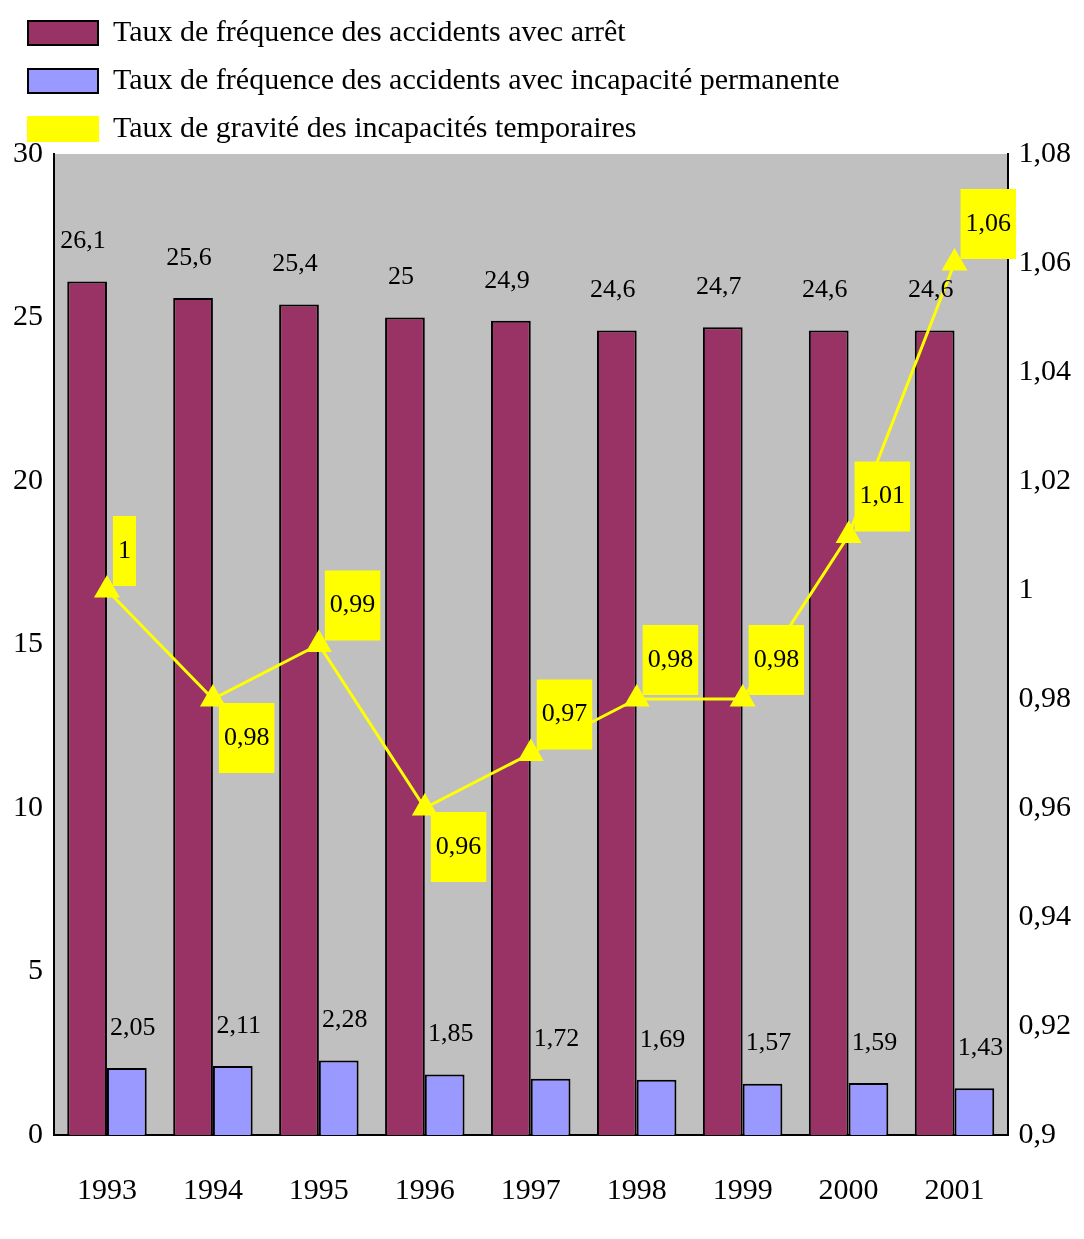 This screenshot has width=1084, height=1239. What do you see at coordinates (106, 1188) in the screenshot?
I see `x-tick-label: 1993` at bounding box center [106, 1188].